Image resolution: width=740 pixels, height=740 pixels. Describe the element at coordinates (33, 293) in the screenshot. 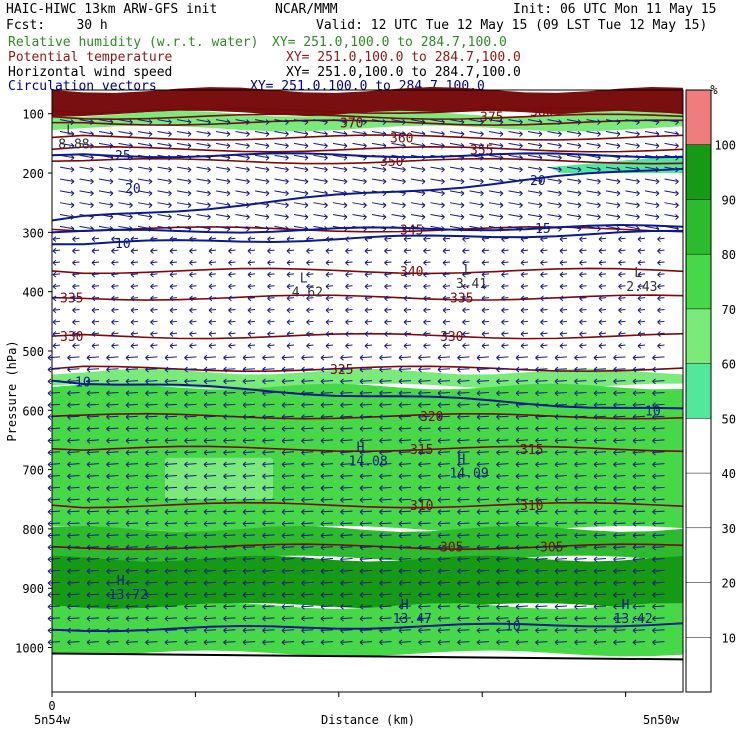

I see `y-tick-label: 400` at that location.